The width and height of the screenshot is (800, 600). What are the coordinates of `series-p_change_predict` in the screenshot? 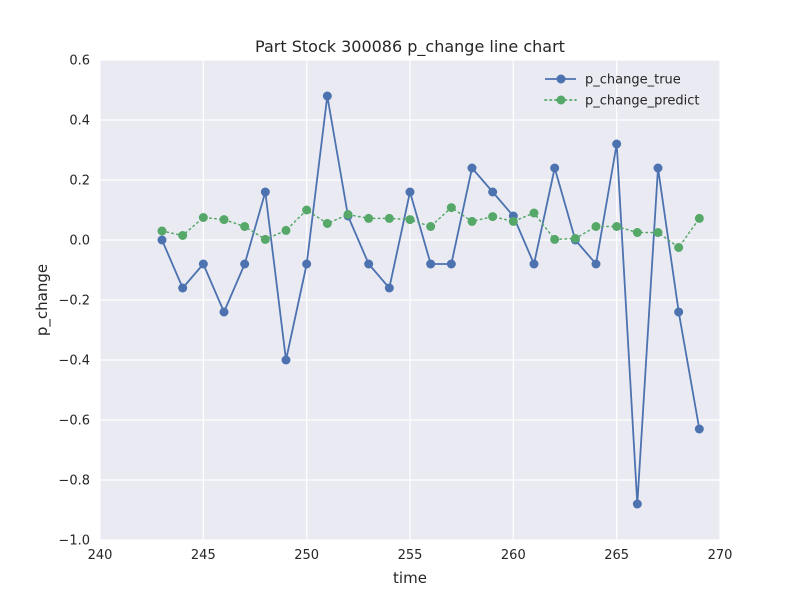 It's located at (430, 227).